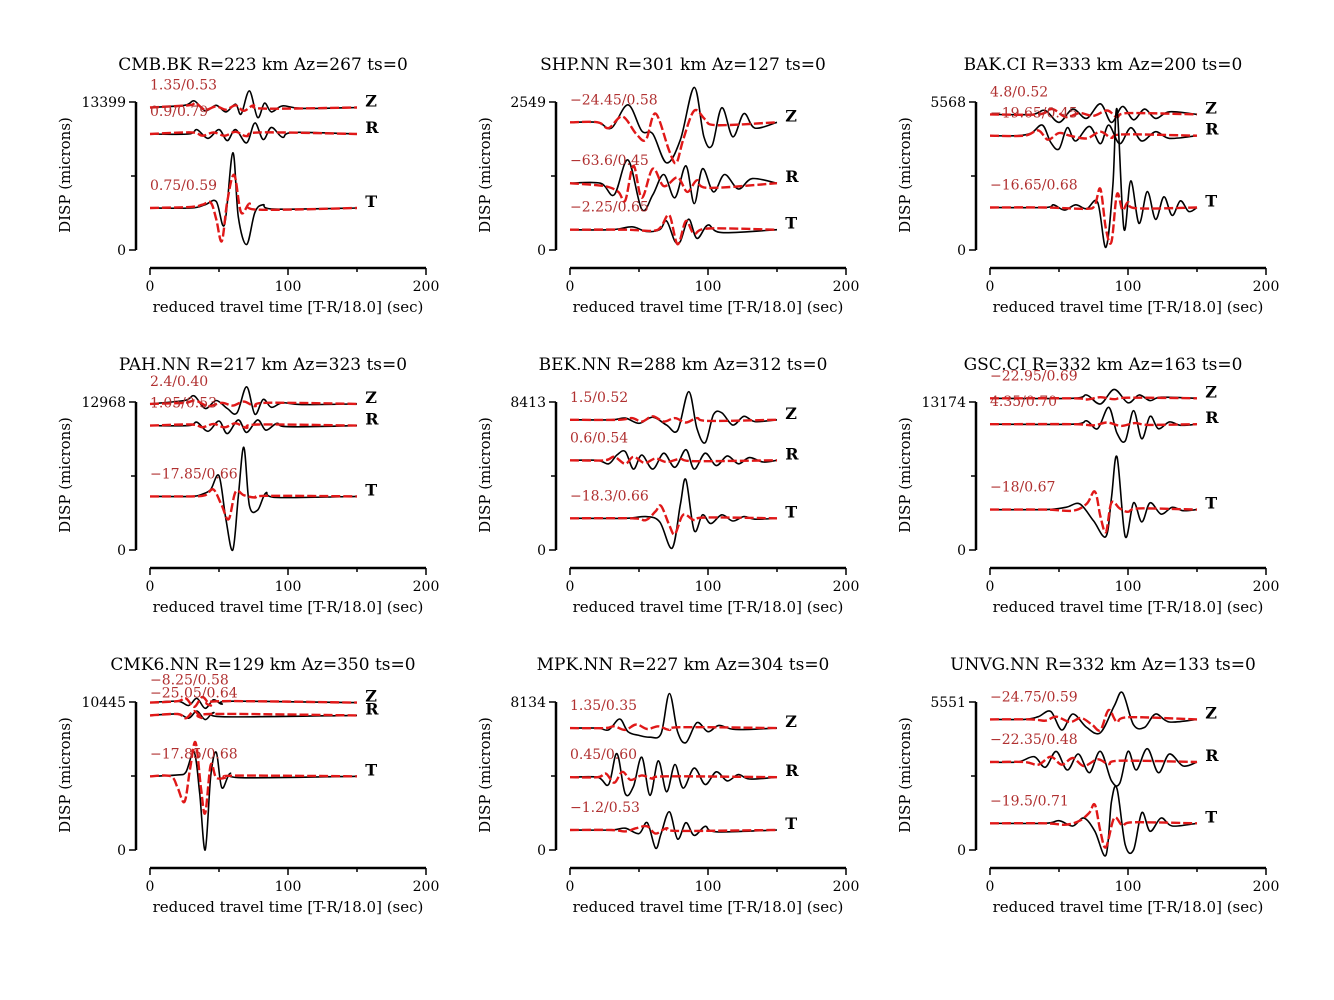 The height and width of the screenshot is (1000, 1334). What do you see at coordinates (683, 365) in the screenshot?
I see `panel-title: BEK.NN R=288 km Az=312 ts=0` at bounding box center [683, 365].